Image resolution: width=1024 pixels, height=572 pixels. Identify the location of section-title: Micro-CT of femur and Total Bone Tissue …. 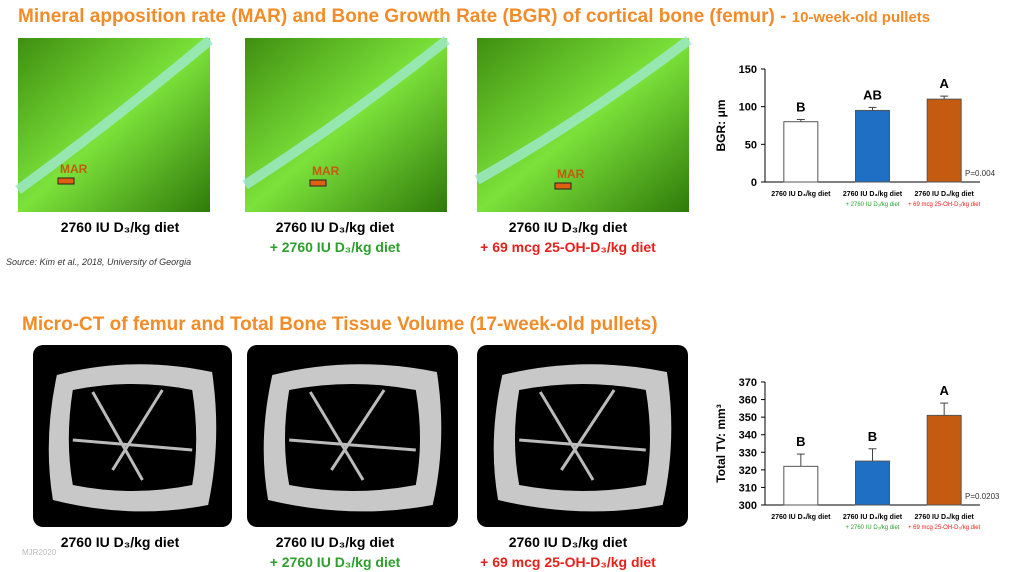
(340, 324).